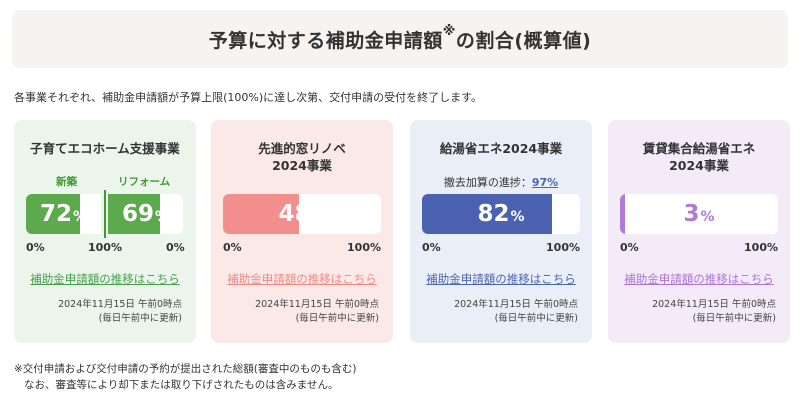  Describe the element at coordinates (449, 31) in the screenshot. I see `title-footnote-mark: ※` at that location.